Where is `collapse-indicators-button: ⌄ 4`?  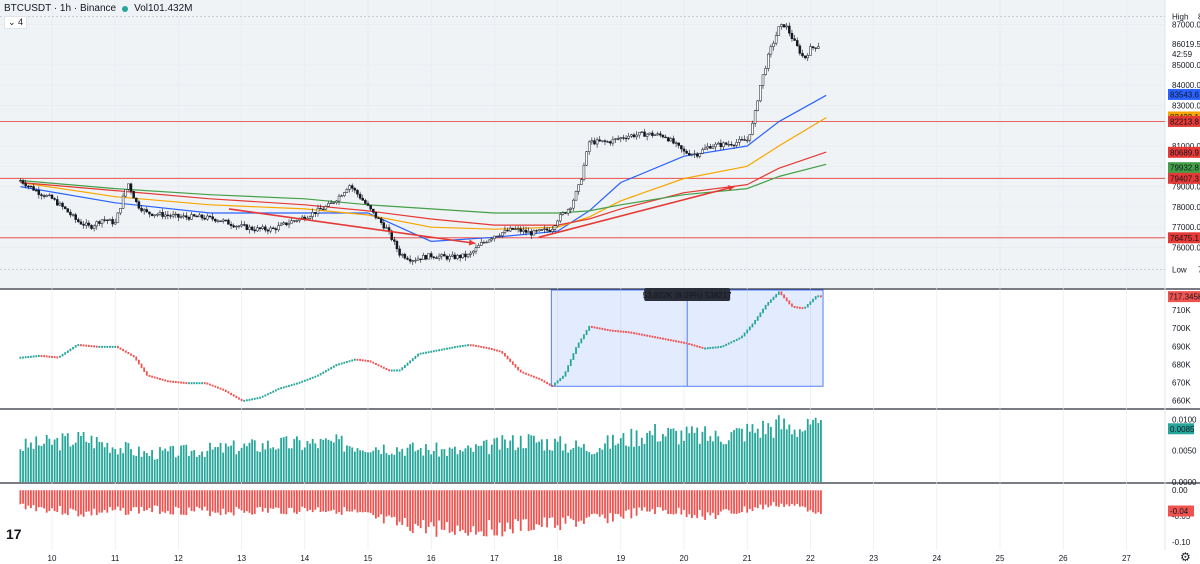 collapse-indicators-button: ⌄ 4 is located at coordinates (16, 22).